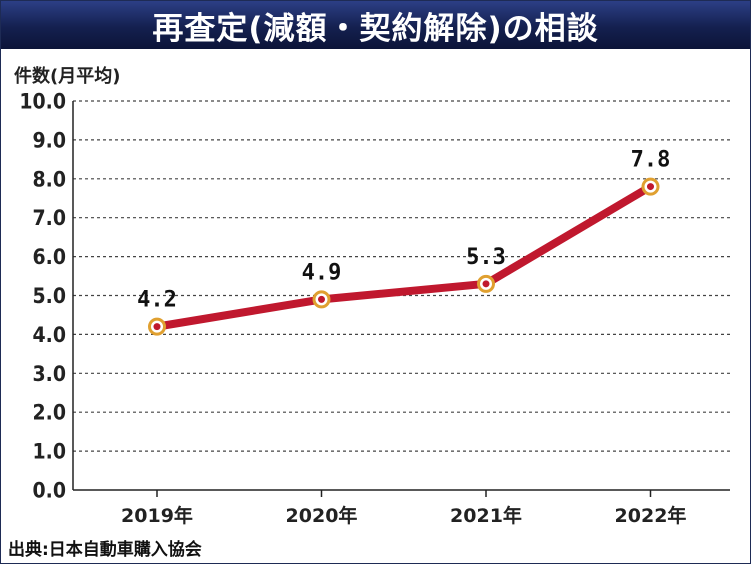  What do you see at coordinates (49, 218) in the screenshot?
I see `y-tick-label: 7.0` at bounding box center [49, 218].